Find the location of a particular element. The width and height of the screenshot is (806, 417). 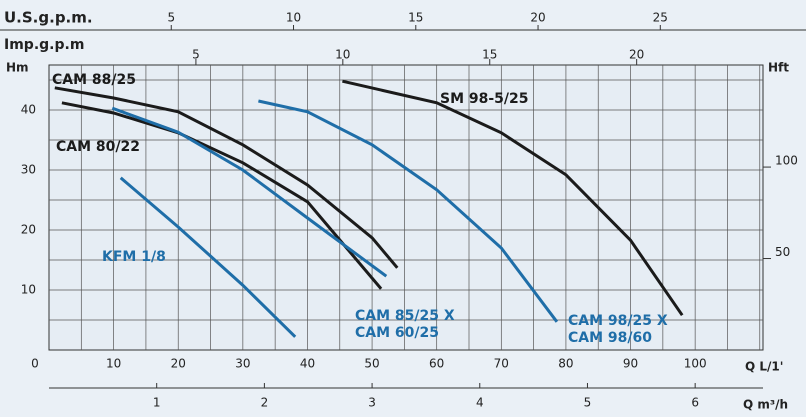

y-tick-label: 40 is located at coordinates (28, 110).